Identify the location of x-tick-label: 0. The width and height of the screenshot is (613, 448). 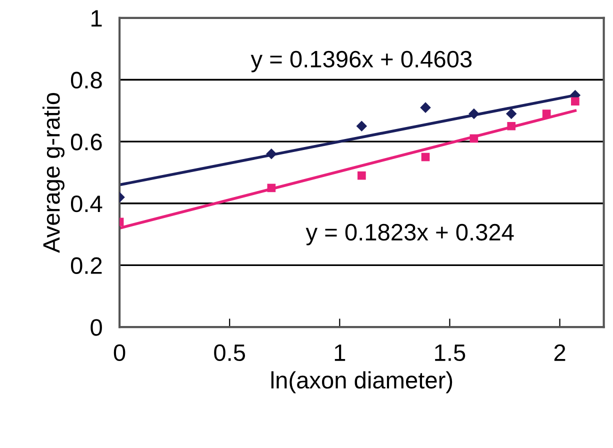
(120, 353).